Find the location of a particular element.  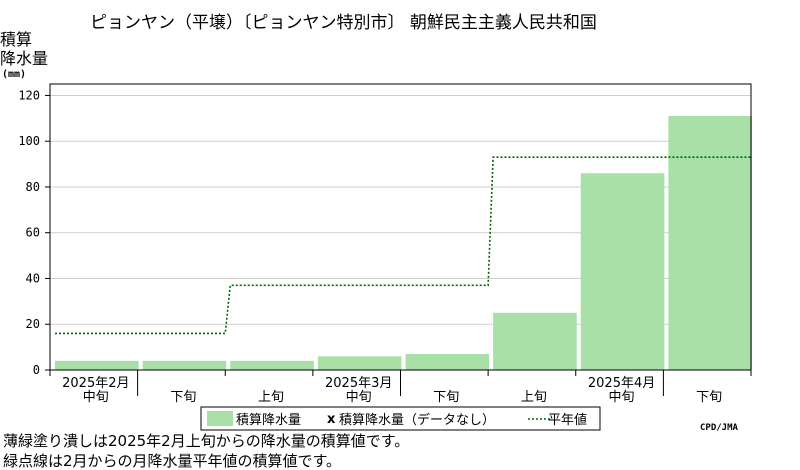

y-tick-label: 40 is located at coordinates (33, 278).